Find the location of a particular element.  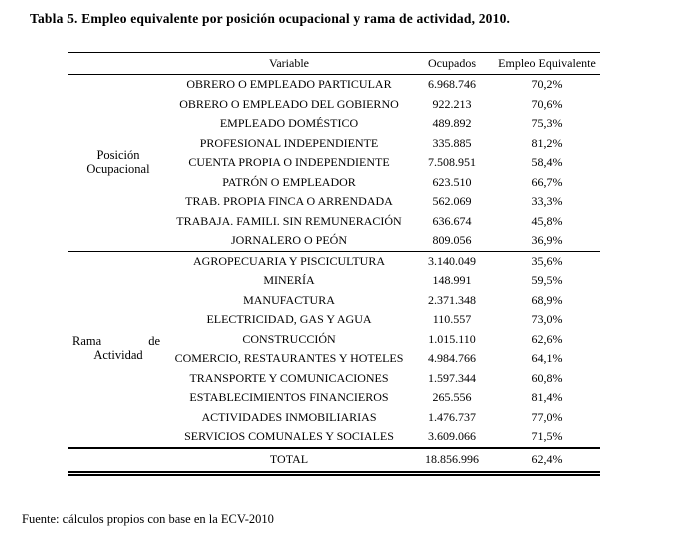

table-row: ESTABLECIMIENTOS FINANCIEROS 265.556 81,4% is located at coordinates (334, 398).